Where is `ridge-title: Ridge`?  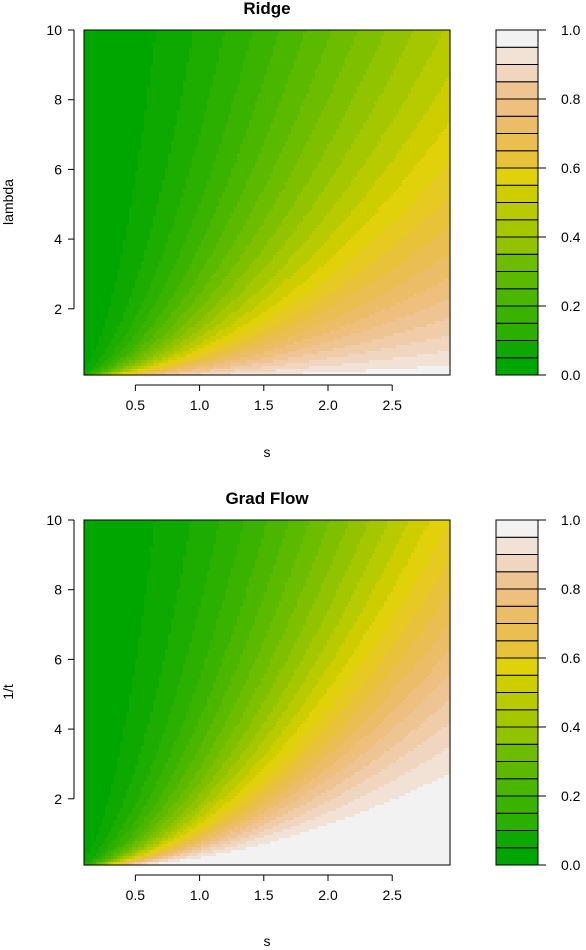
ridge-title: Ridge is located at coordinates (266, 9).